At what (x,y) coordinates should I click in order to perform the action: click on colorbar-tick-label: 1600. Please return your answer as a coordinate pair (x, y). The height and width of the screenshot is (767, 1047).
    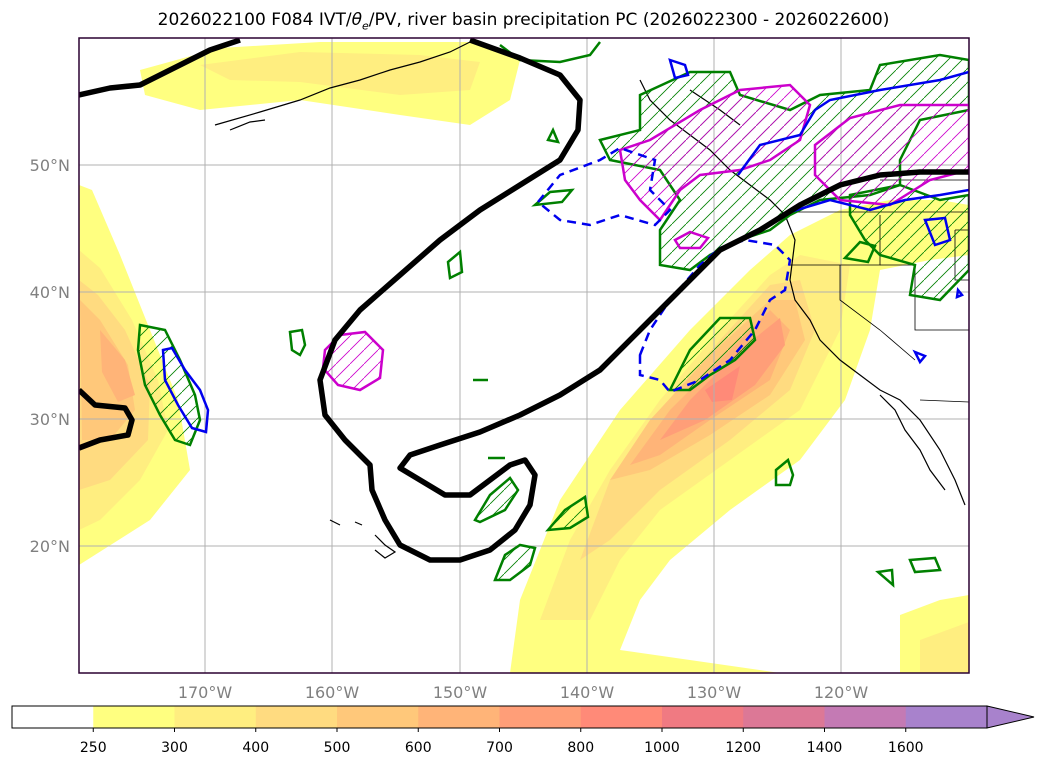
    Looking at the image, I should click on (906, 748).